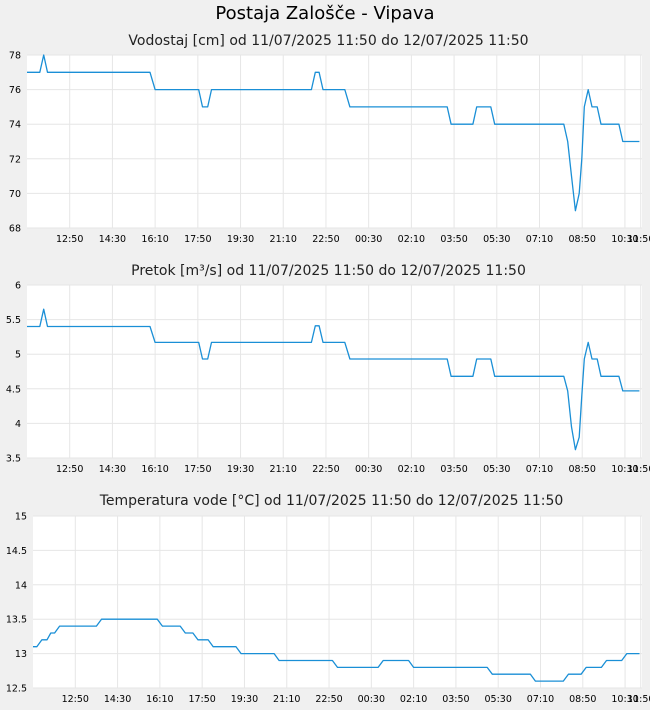 The width and height of the screenshot is (650, 710). Describe the element at coordinates (16, 689) in the screenshot. I see `y-tick-label: 12.5` at that location.